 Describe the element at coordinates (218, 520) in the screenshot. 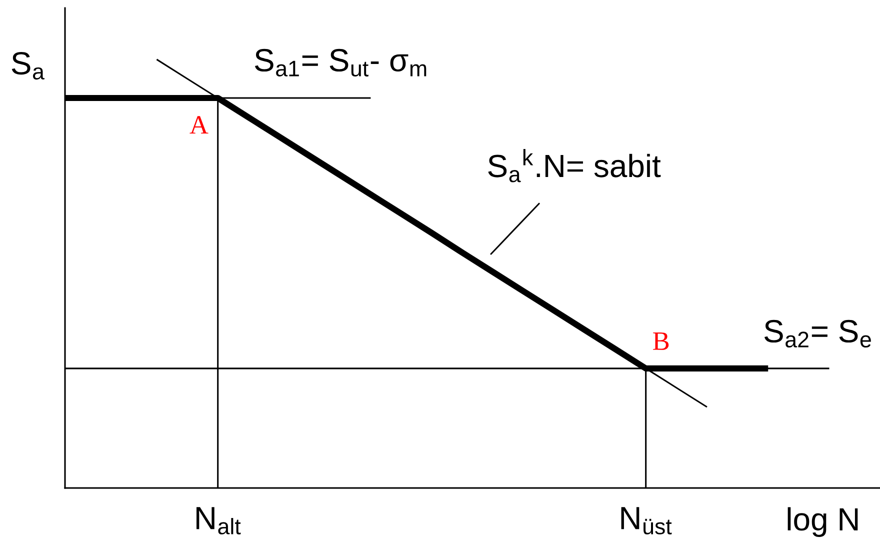

I see `x-tick-label: N$_{alt}$` at that location.